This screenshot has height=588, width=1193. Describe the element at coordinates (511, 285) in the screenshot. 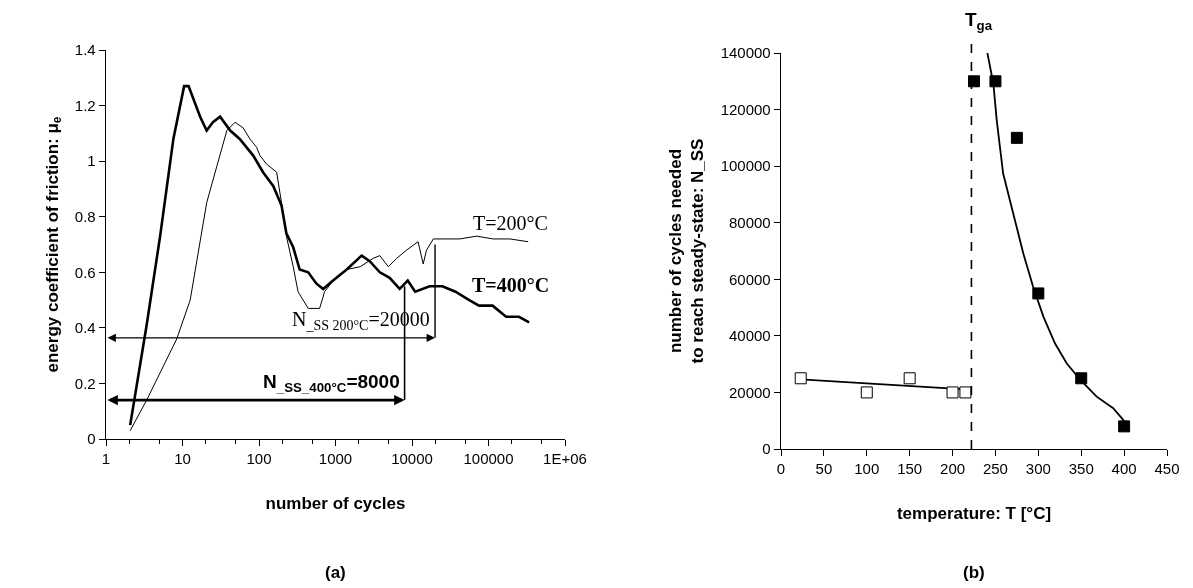

I see `series-label: T=400°C` at that location.